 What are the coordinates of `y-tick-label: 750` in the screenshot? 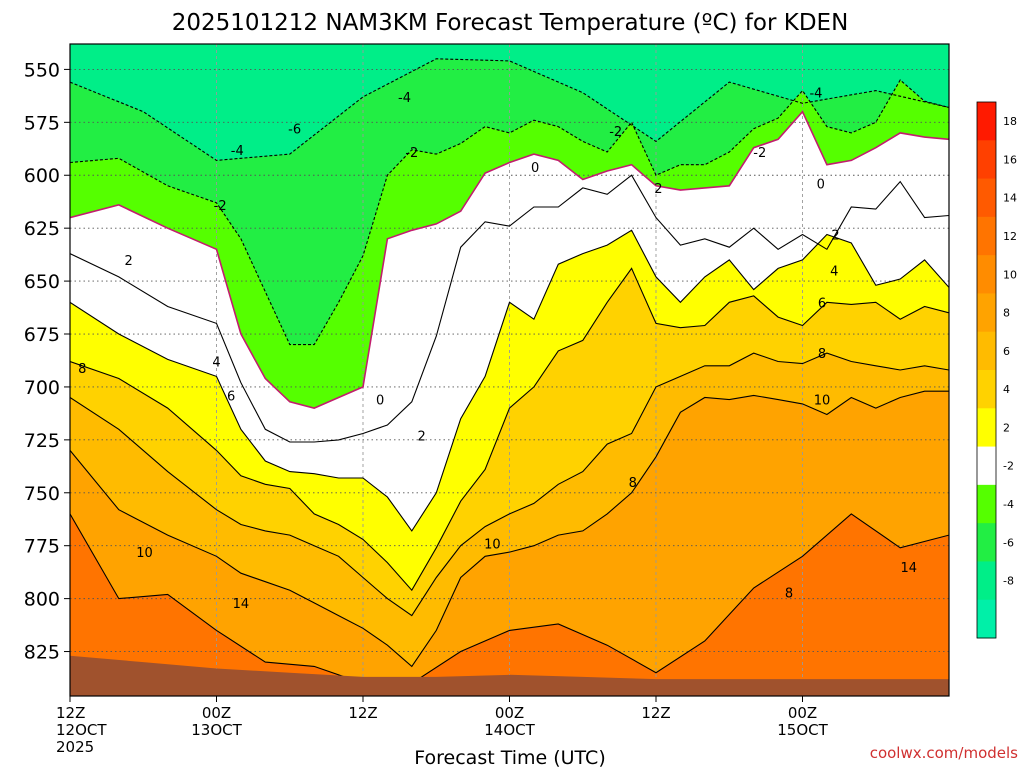 It's located at (42, 494).